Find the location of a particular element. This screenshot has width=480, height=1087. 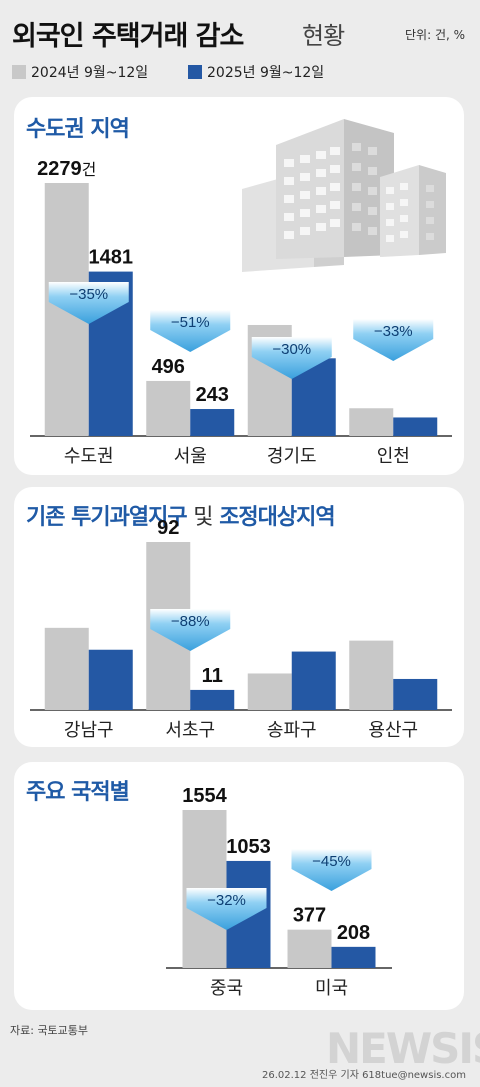

change-label-3: −33% is located at coordinates (393, 331).